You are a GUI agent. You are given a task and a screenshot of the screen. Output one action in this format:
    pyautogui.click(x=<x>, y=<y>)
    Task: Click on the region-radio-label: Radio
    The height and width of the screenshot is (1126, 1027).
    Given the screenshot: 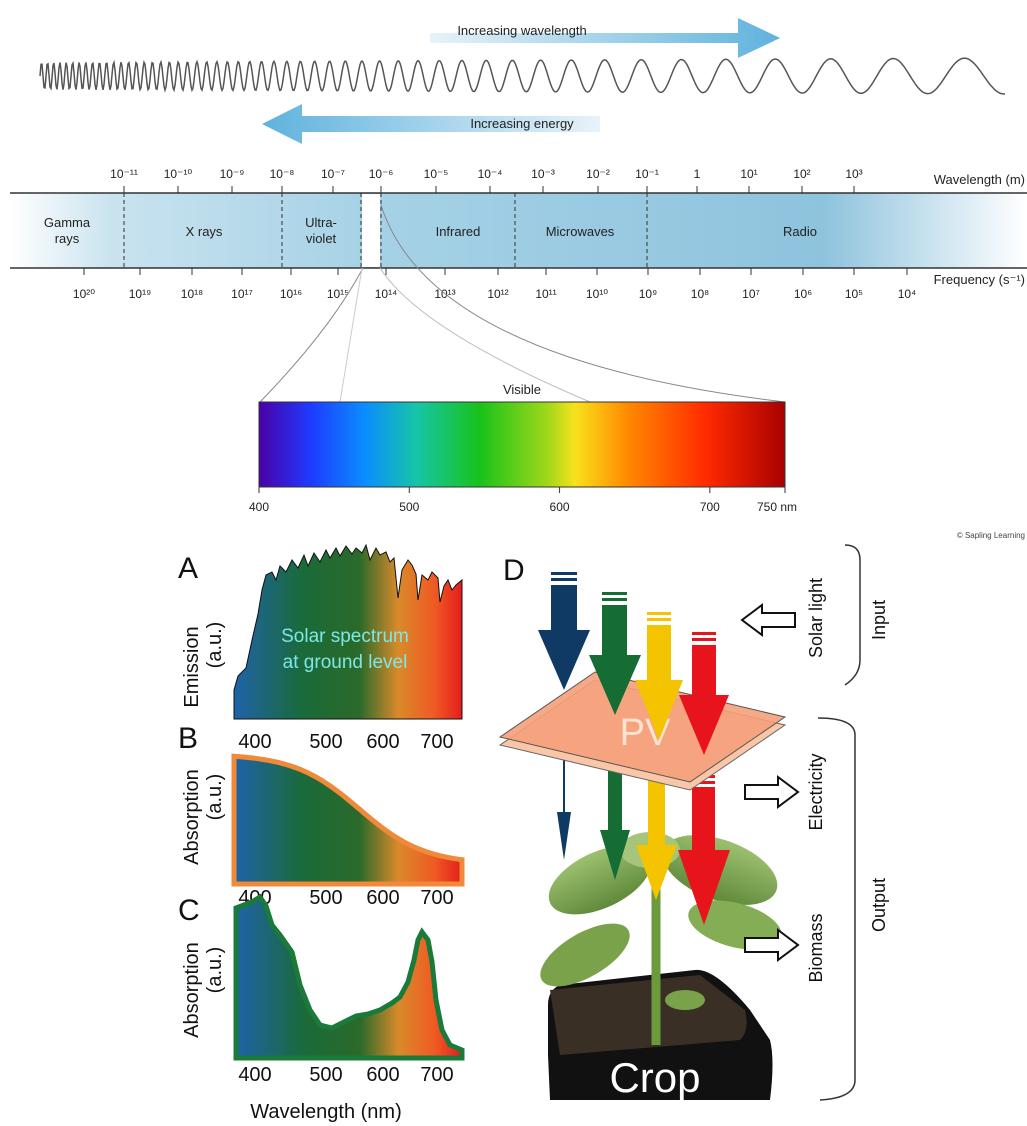 What is the action you would take?
    pyautogui.click(x=800, y=231)
    